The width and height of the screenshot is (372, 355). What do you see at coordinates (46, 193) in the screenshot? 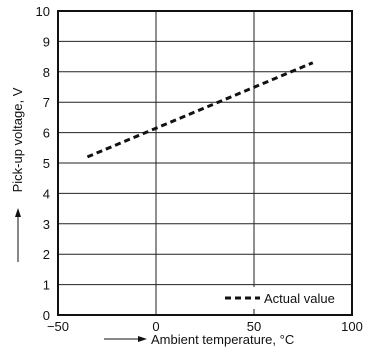
I see `y-tick-label: 4` at bounding box center [46, 193].